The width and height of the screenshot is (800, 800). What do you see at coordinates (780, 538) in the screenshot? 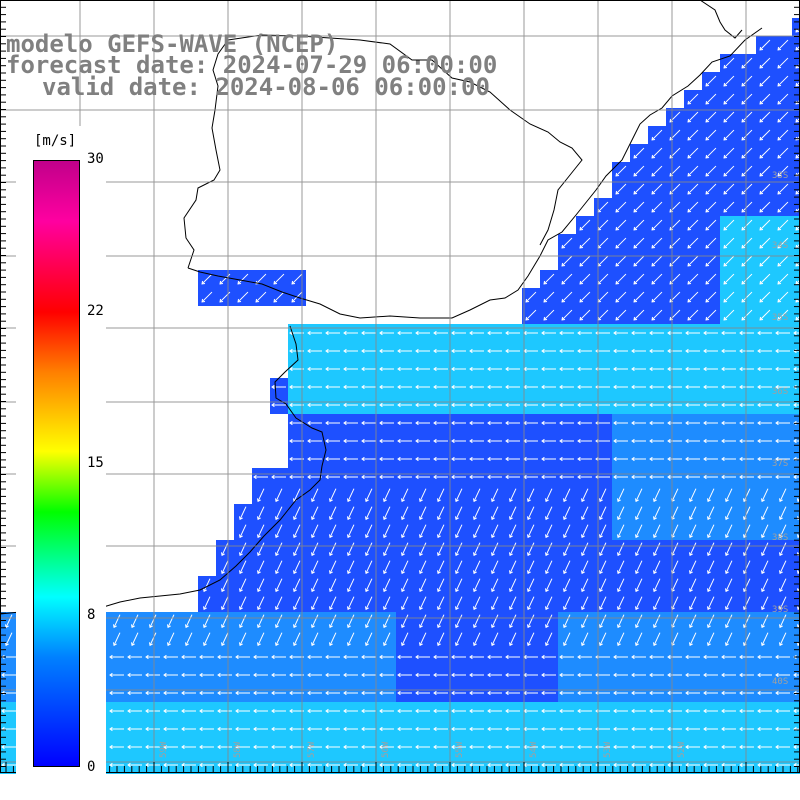
I see `latitude-label: 38S` at bounding box center [780, 538].